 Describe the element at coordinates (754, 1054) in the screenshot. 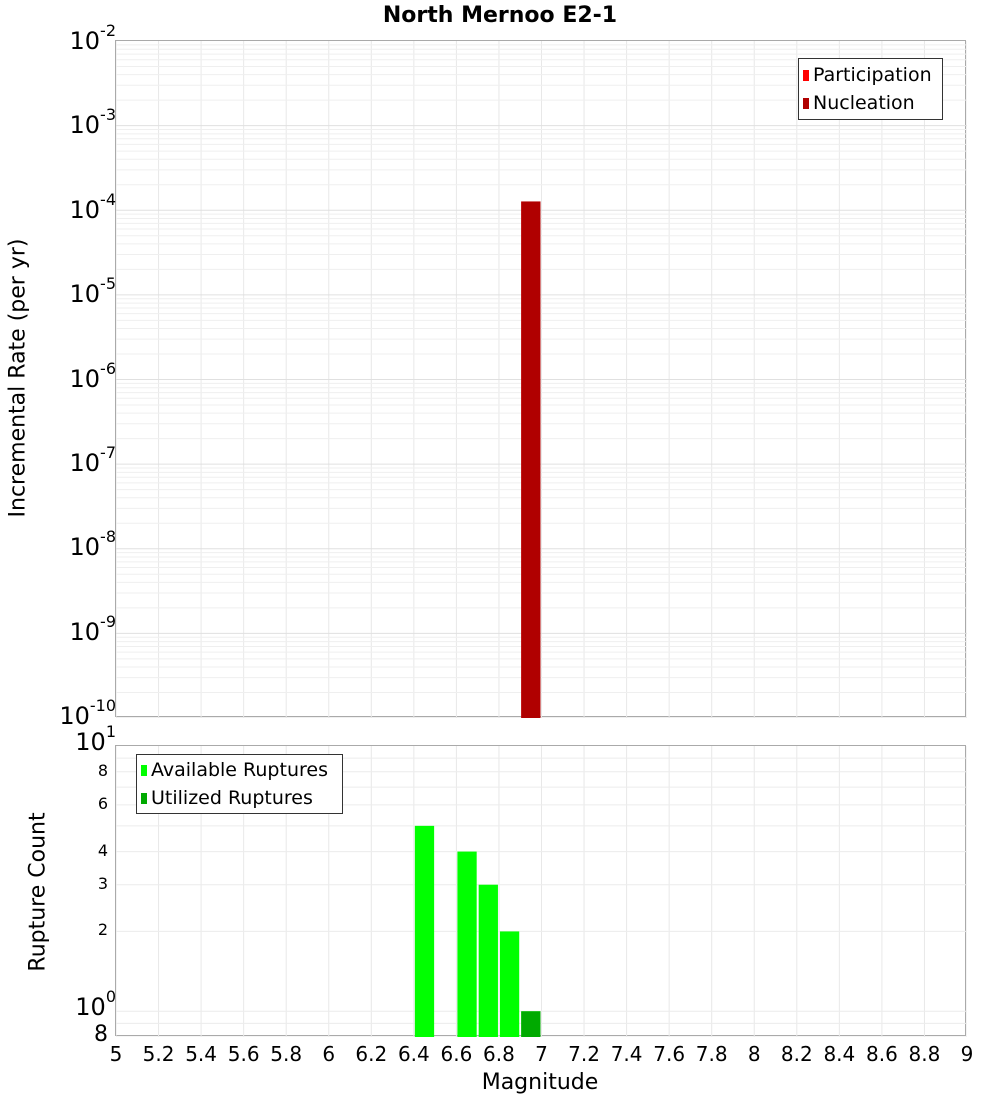

I see `x-tick-label: 8` at that location.